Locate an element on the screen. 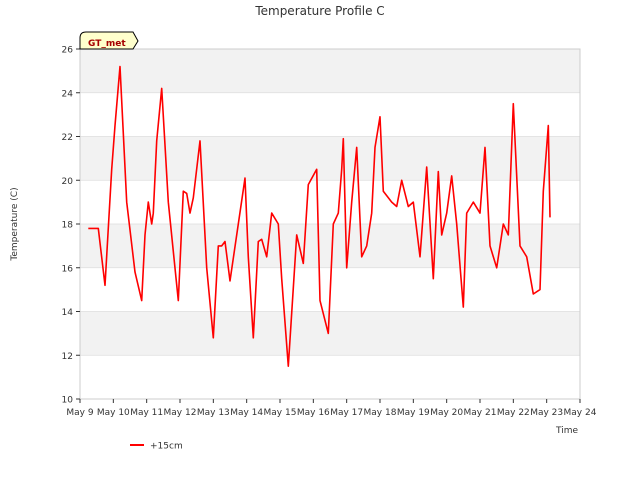 The image size is (640, 480). x-axis-label: Time is located at coordinates (566, 431).